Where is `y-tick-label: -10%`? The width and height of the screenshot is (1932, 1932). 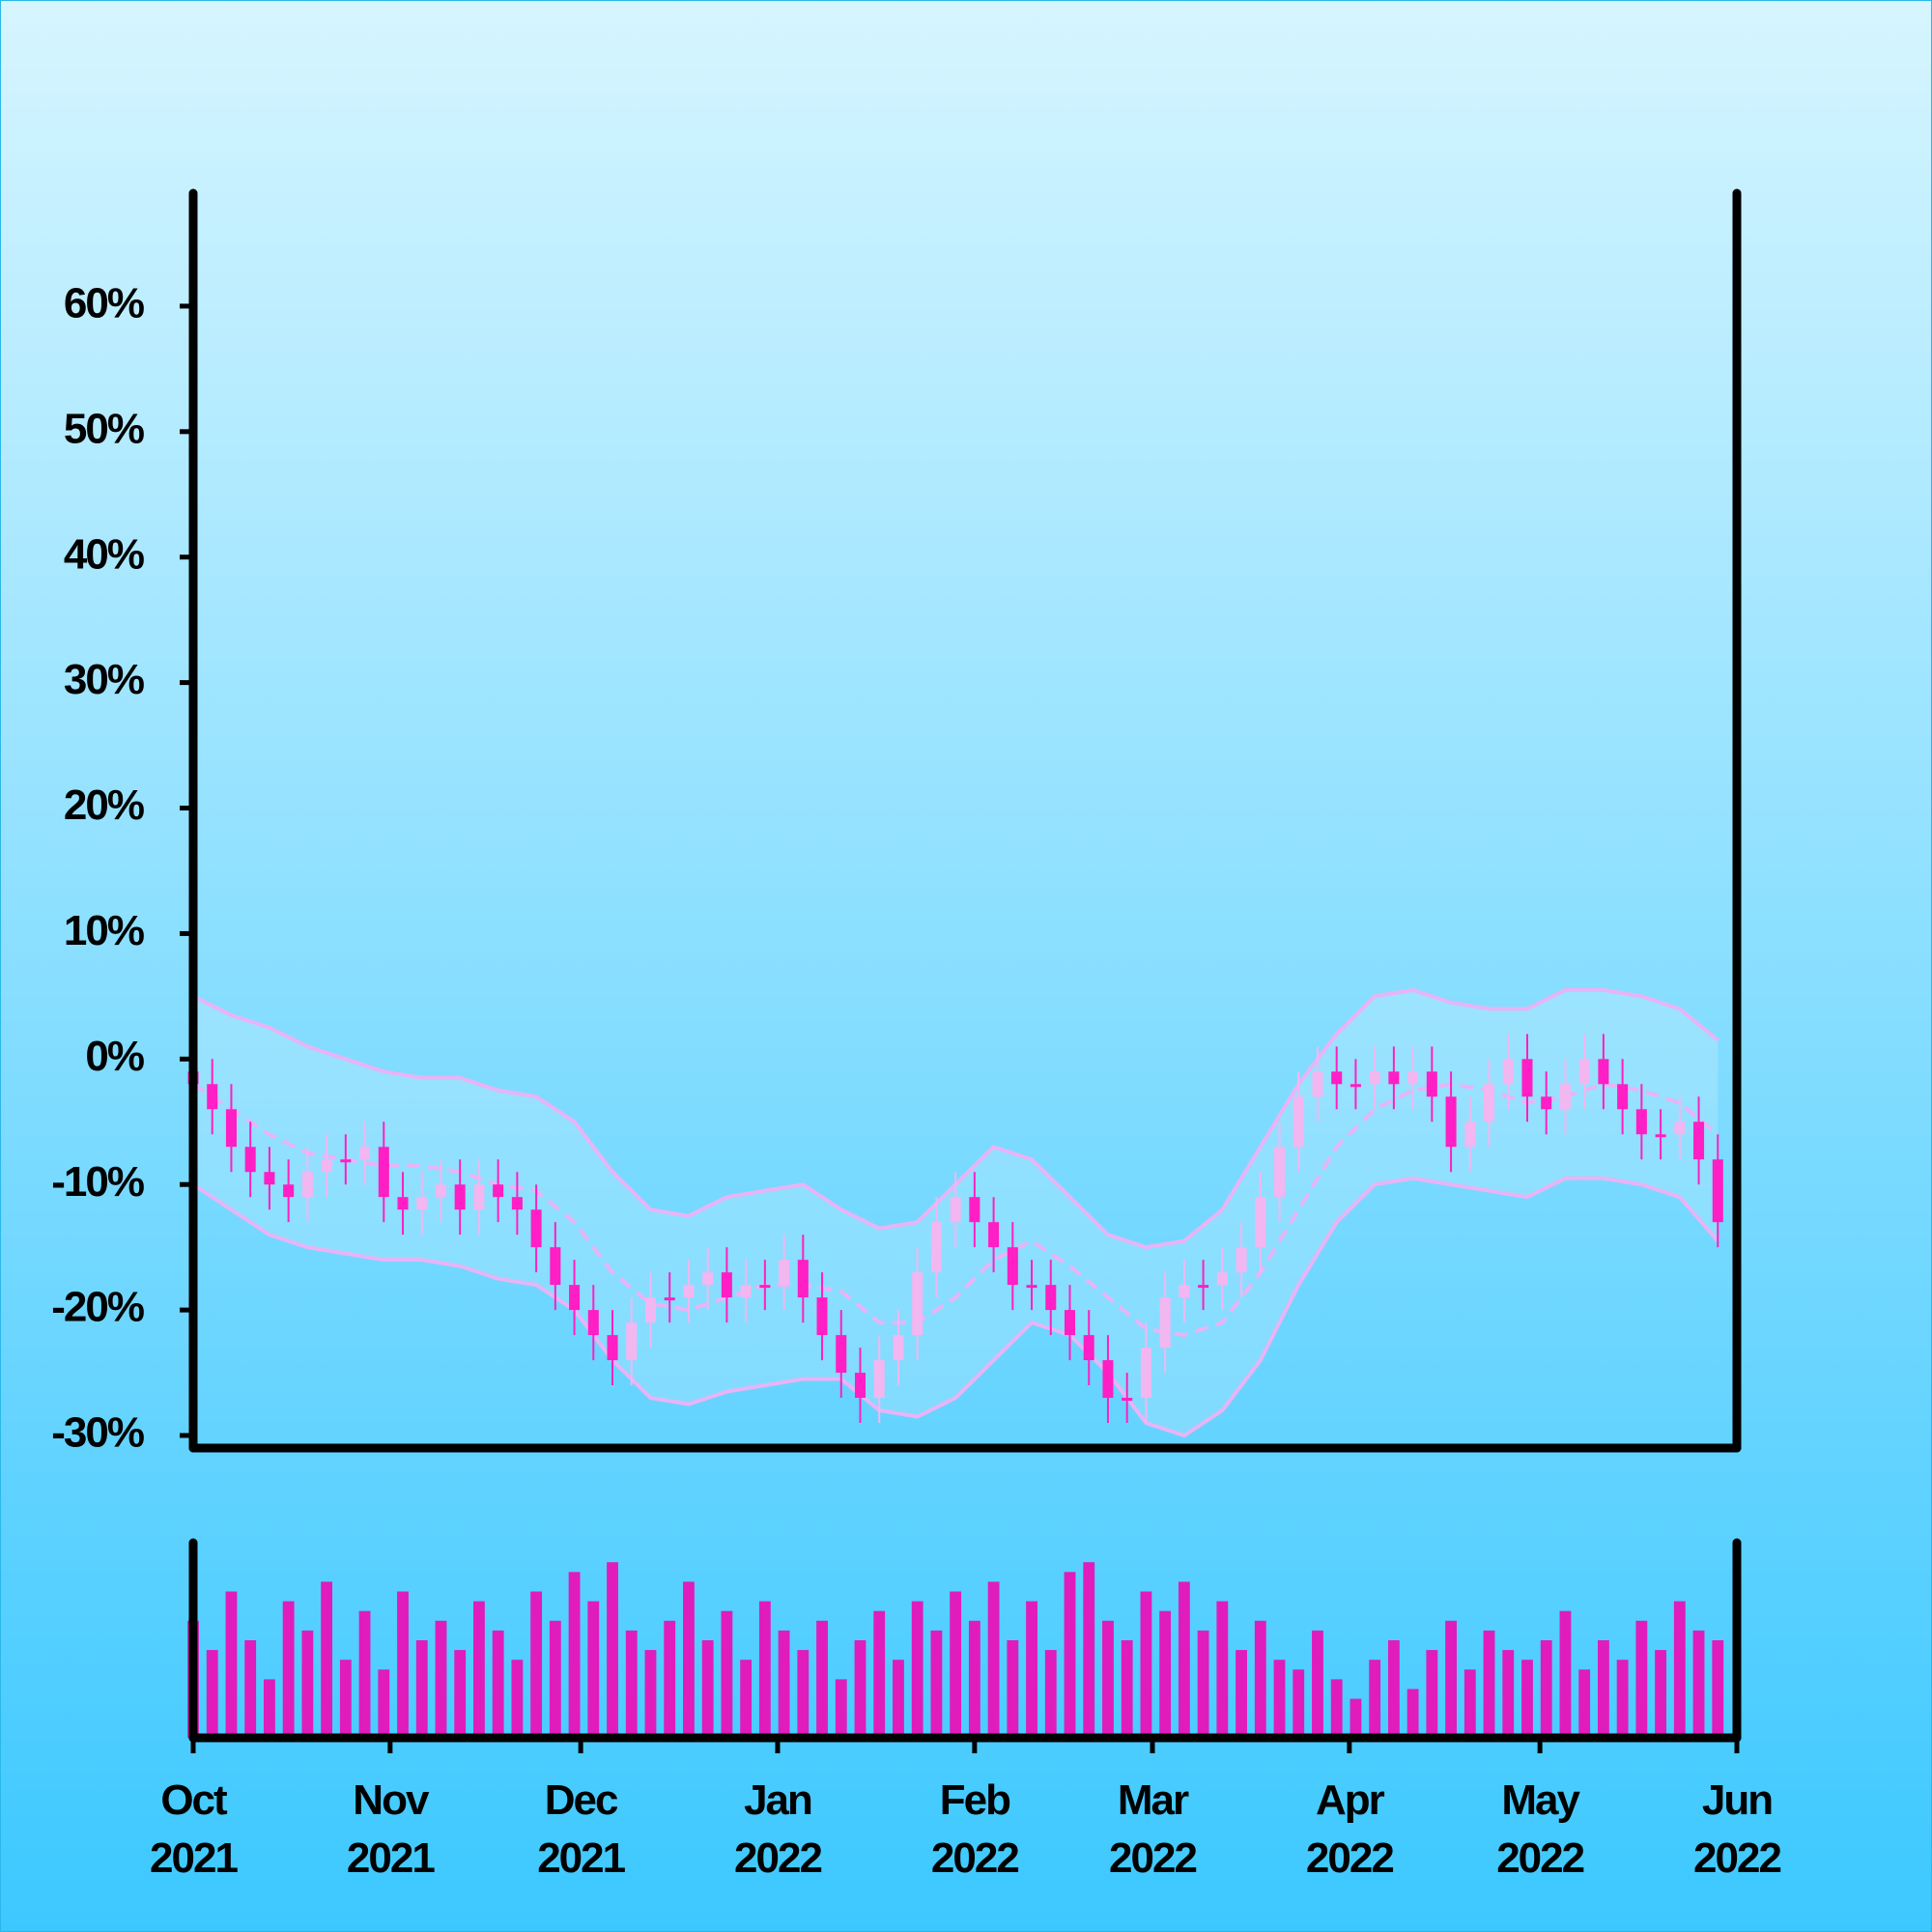 y-tick-label: -10% is located at coordinates (97, 1182).